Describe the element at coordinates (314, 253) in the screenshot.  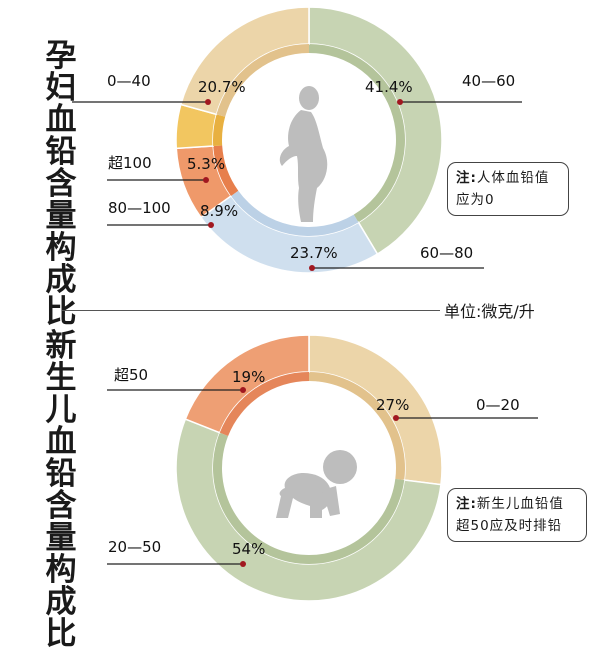
I see `value-label-60-80: 23.7%` at that location.